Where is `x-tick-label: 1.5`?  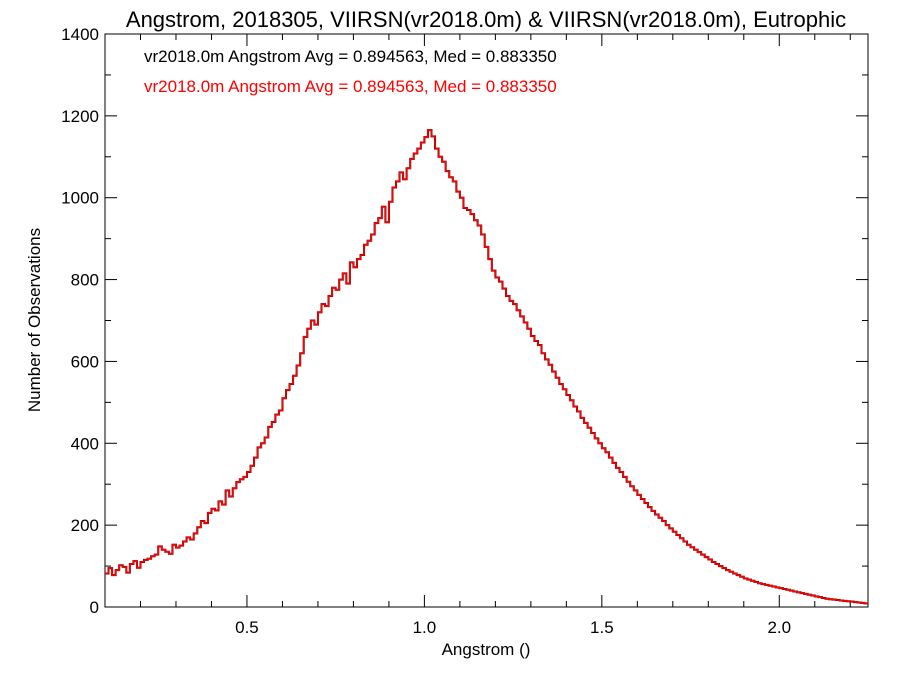
x-tick-label: 1.5 is located at coordinates (602, 627).